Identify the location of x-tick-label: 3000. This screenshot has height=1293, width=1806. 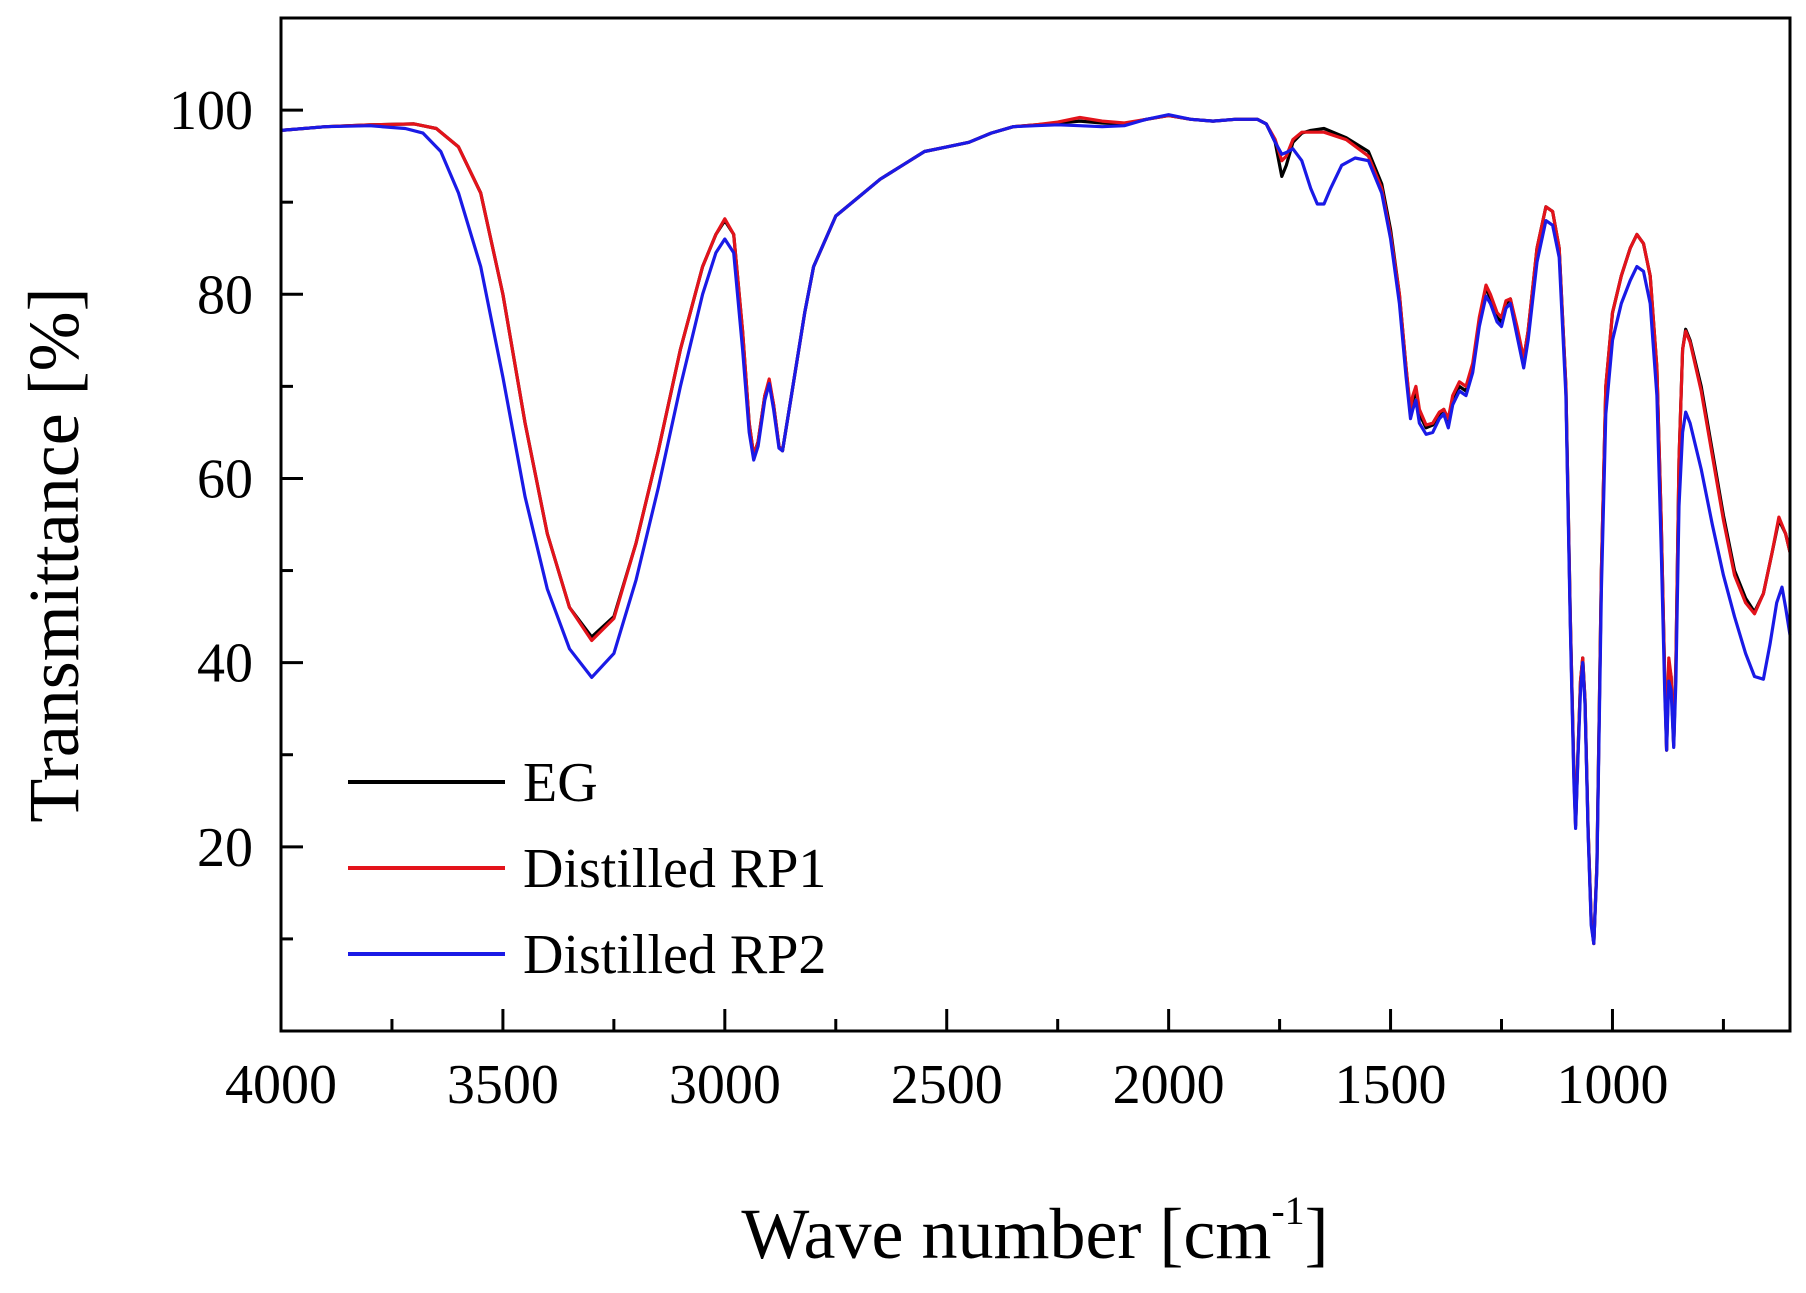
(725, 1085).